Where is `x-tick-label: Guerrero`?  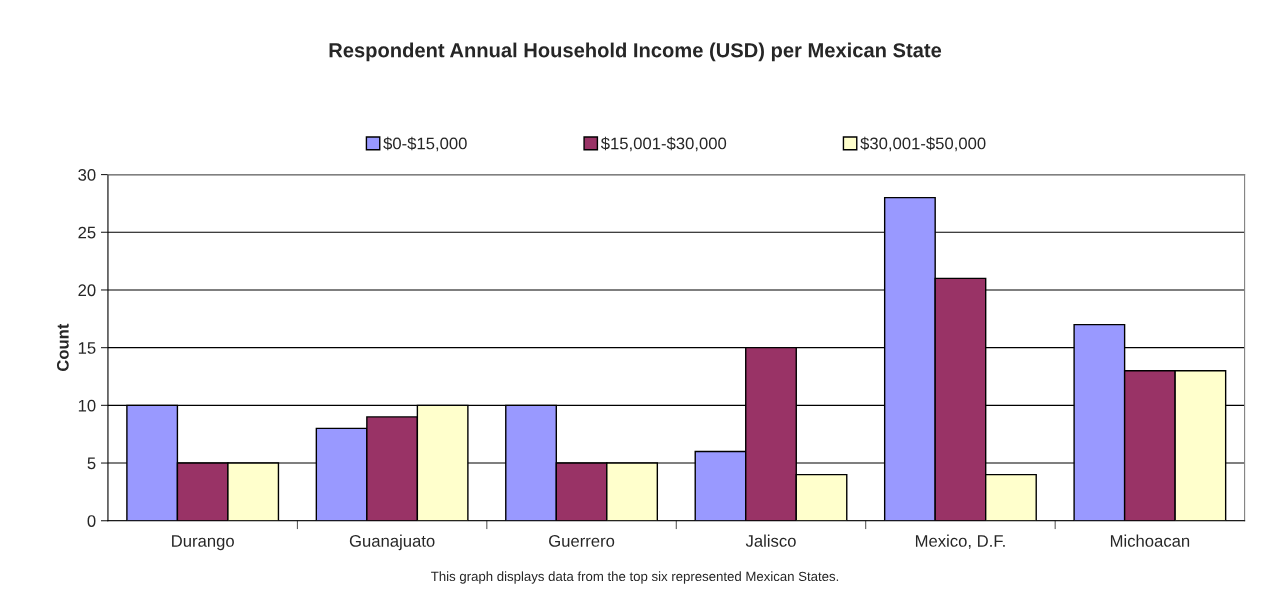 x-tick-label: Guerrero is located at coordinates (582, 541).